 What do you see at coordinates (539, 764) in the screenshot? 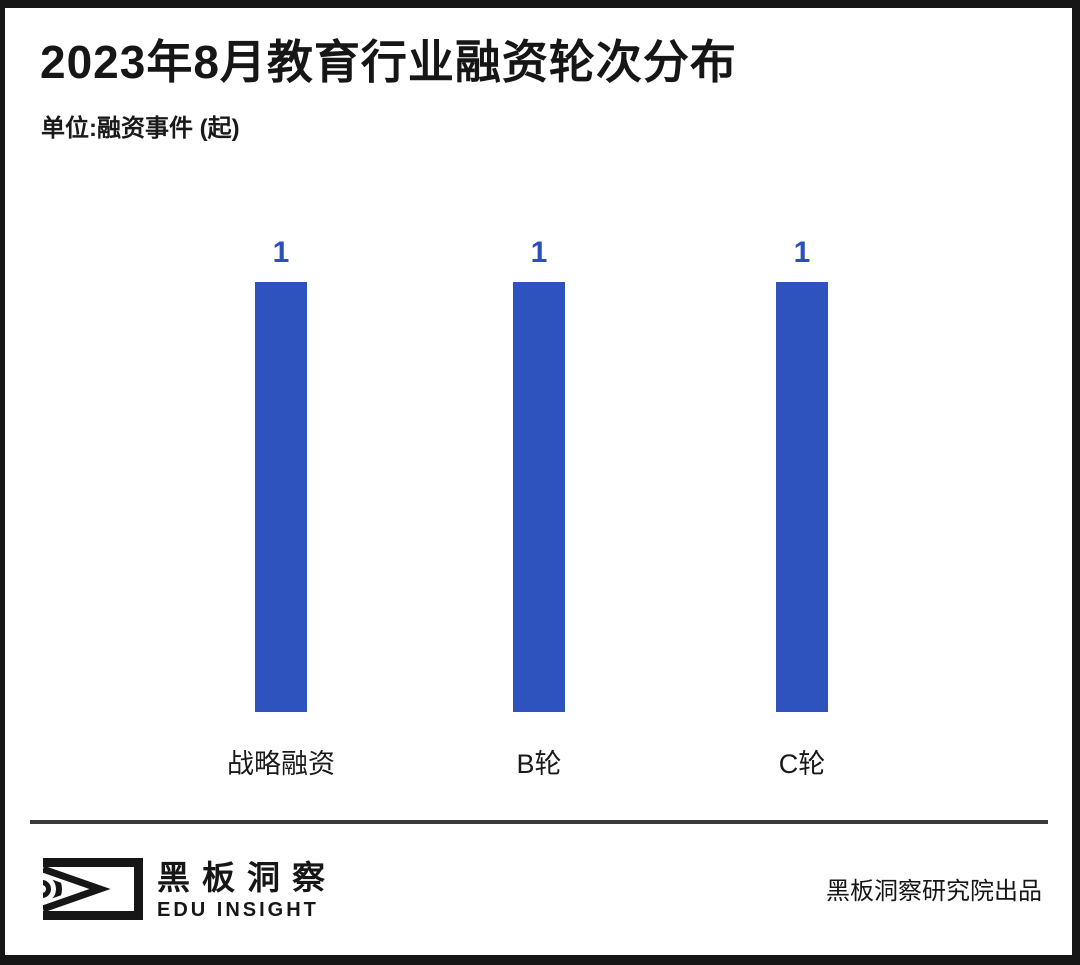
I see `bar-category-label: B轮` at bounding box center [539, 764].